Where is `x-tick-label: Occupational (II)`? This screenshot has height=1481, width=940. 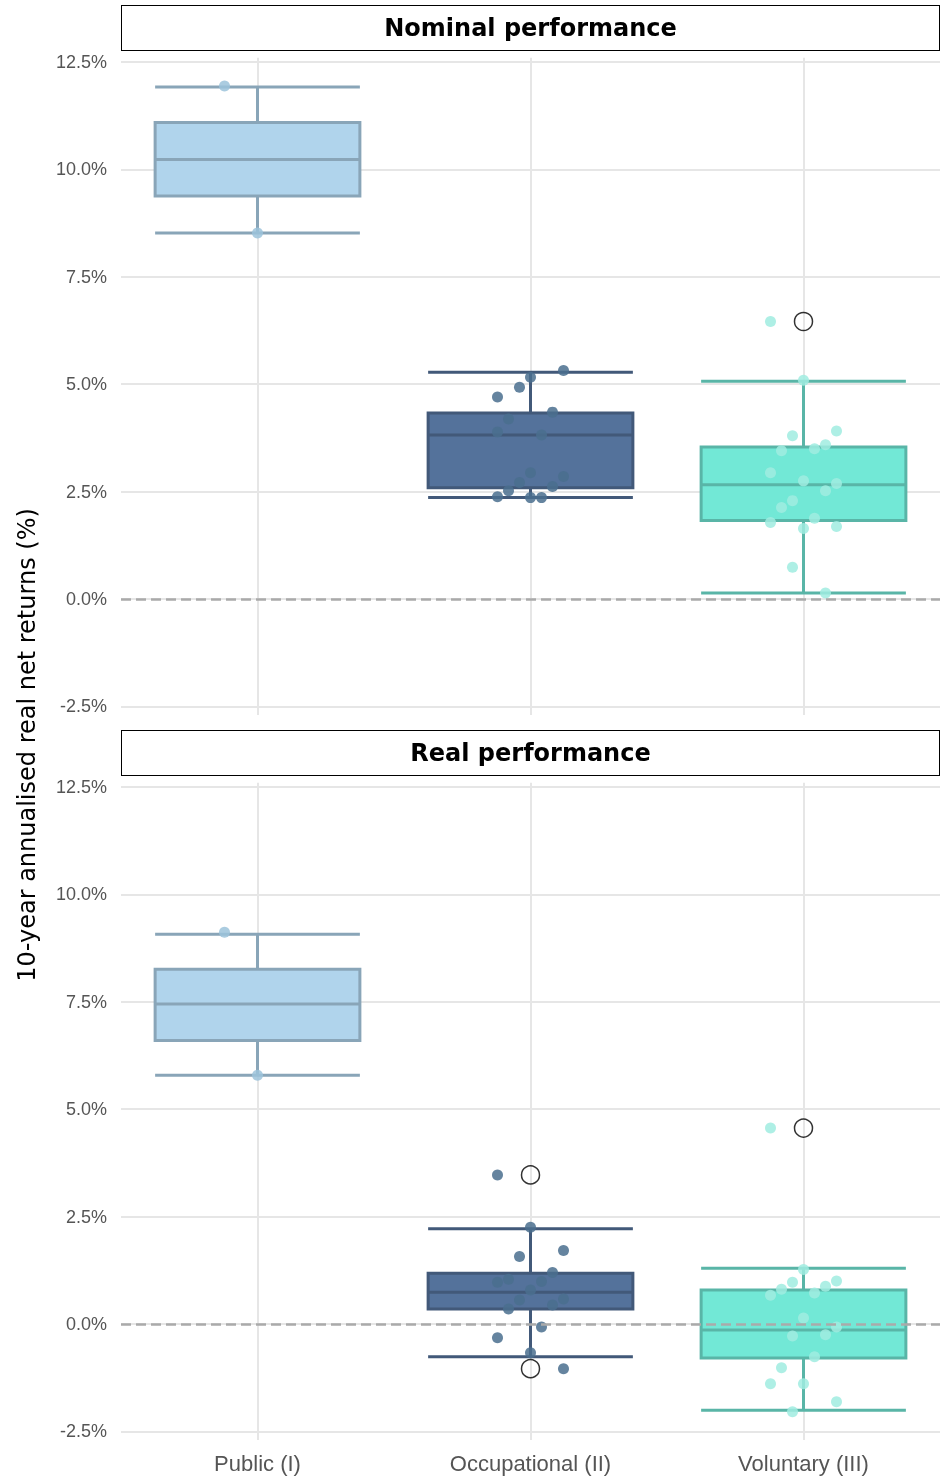
x-tick-label: Occupational (II) is located at coordinates (530, 1463).